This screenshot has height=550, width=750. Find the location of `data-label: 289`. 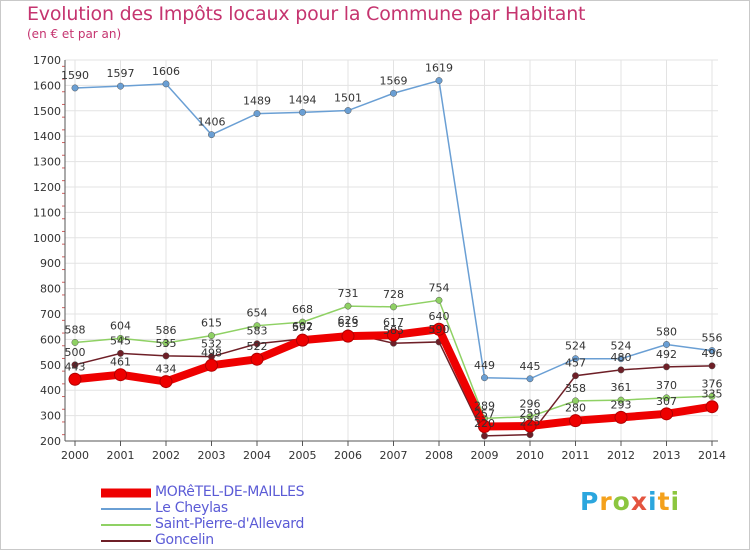

data-label: 289 is located at coordinates (484, 405).